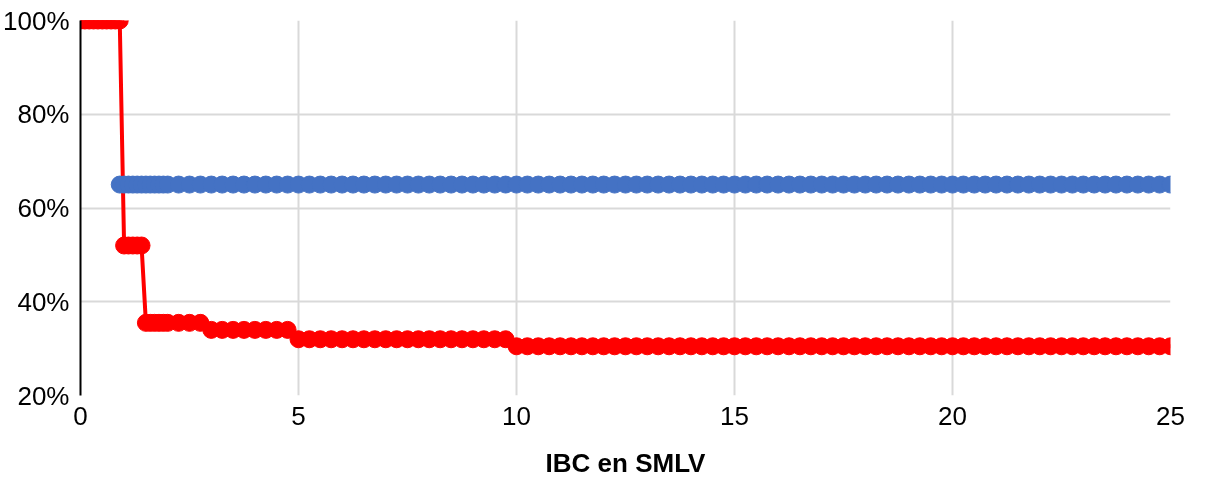 The width and height of the screenshot is (1206, 485). What do you see at coordinates (36, 20) in the screenshot?
I see `y-tick-label: 100%` at bounding box center [36, 20].